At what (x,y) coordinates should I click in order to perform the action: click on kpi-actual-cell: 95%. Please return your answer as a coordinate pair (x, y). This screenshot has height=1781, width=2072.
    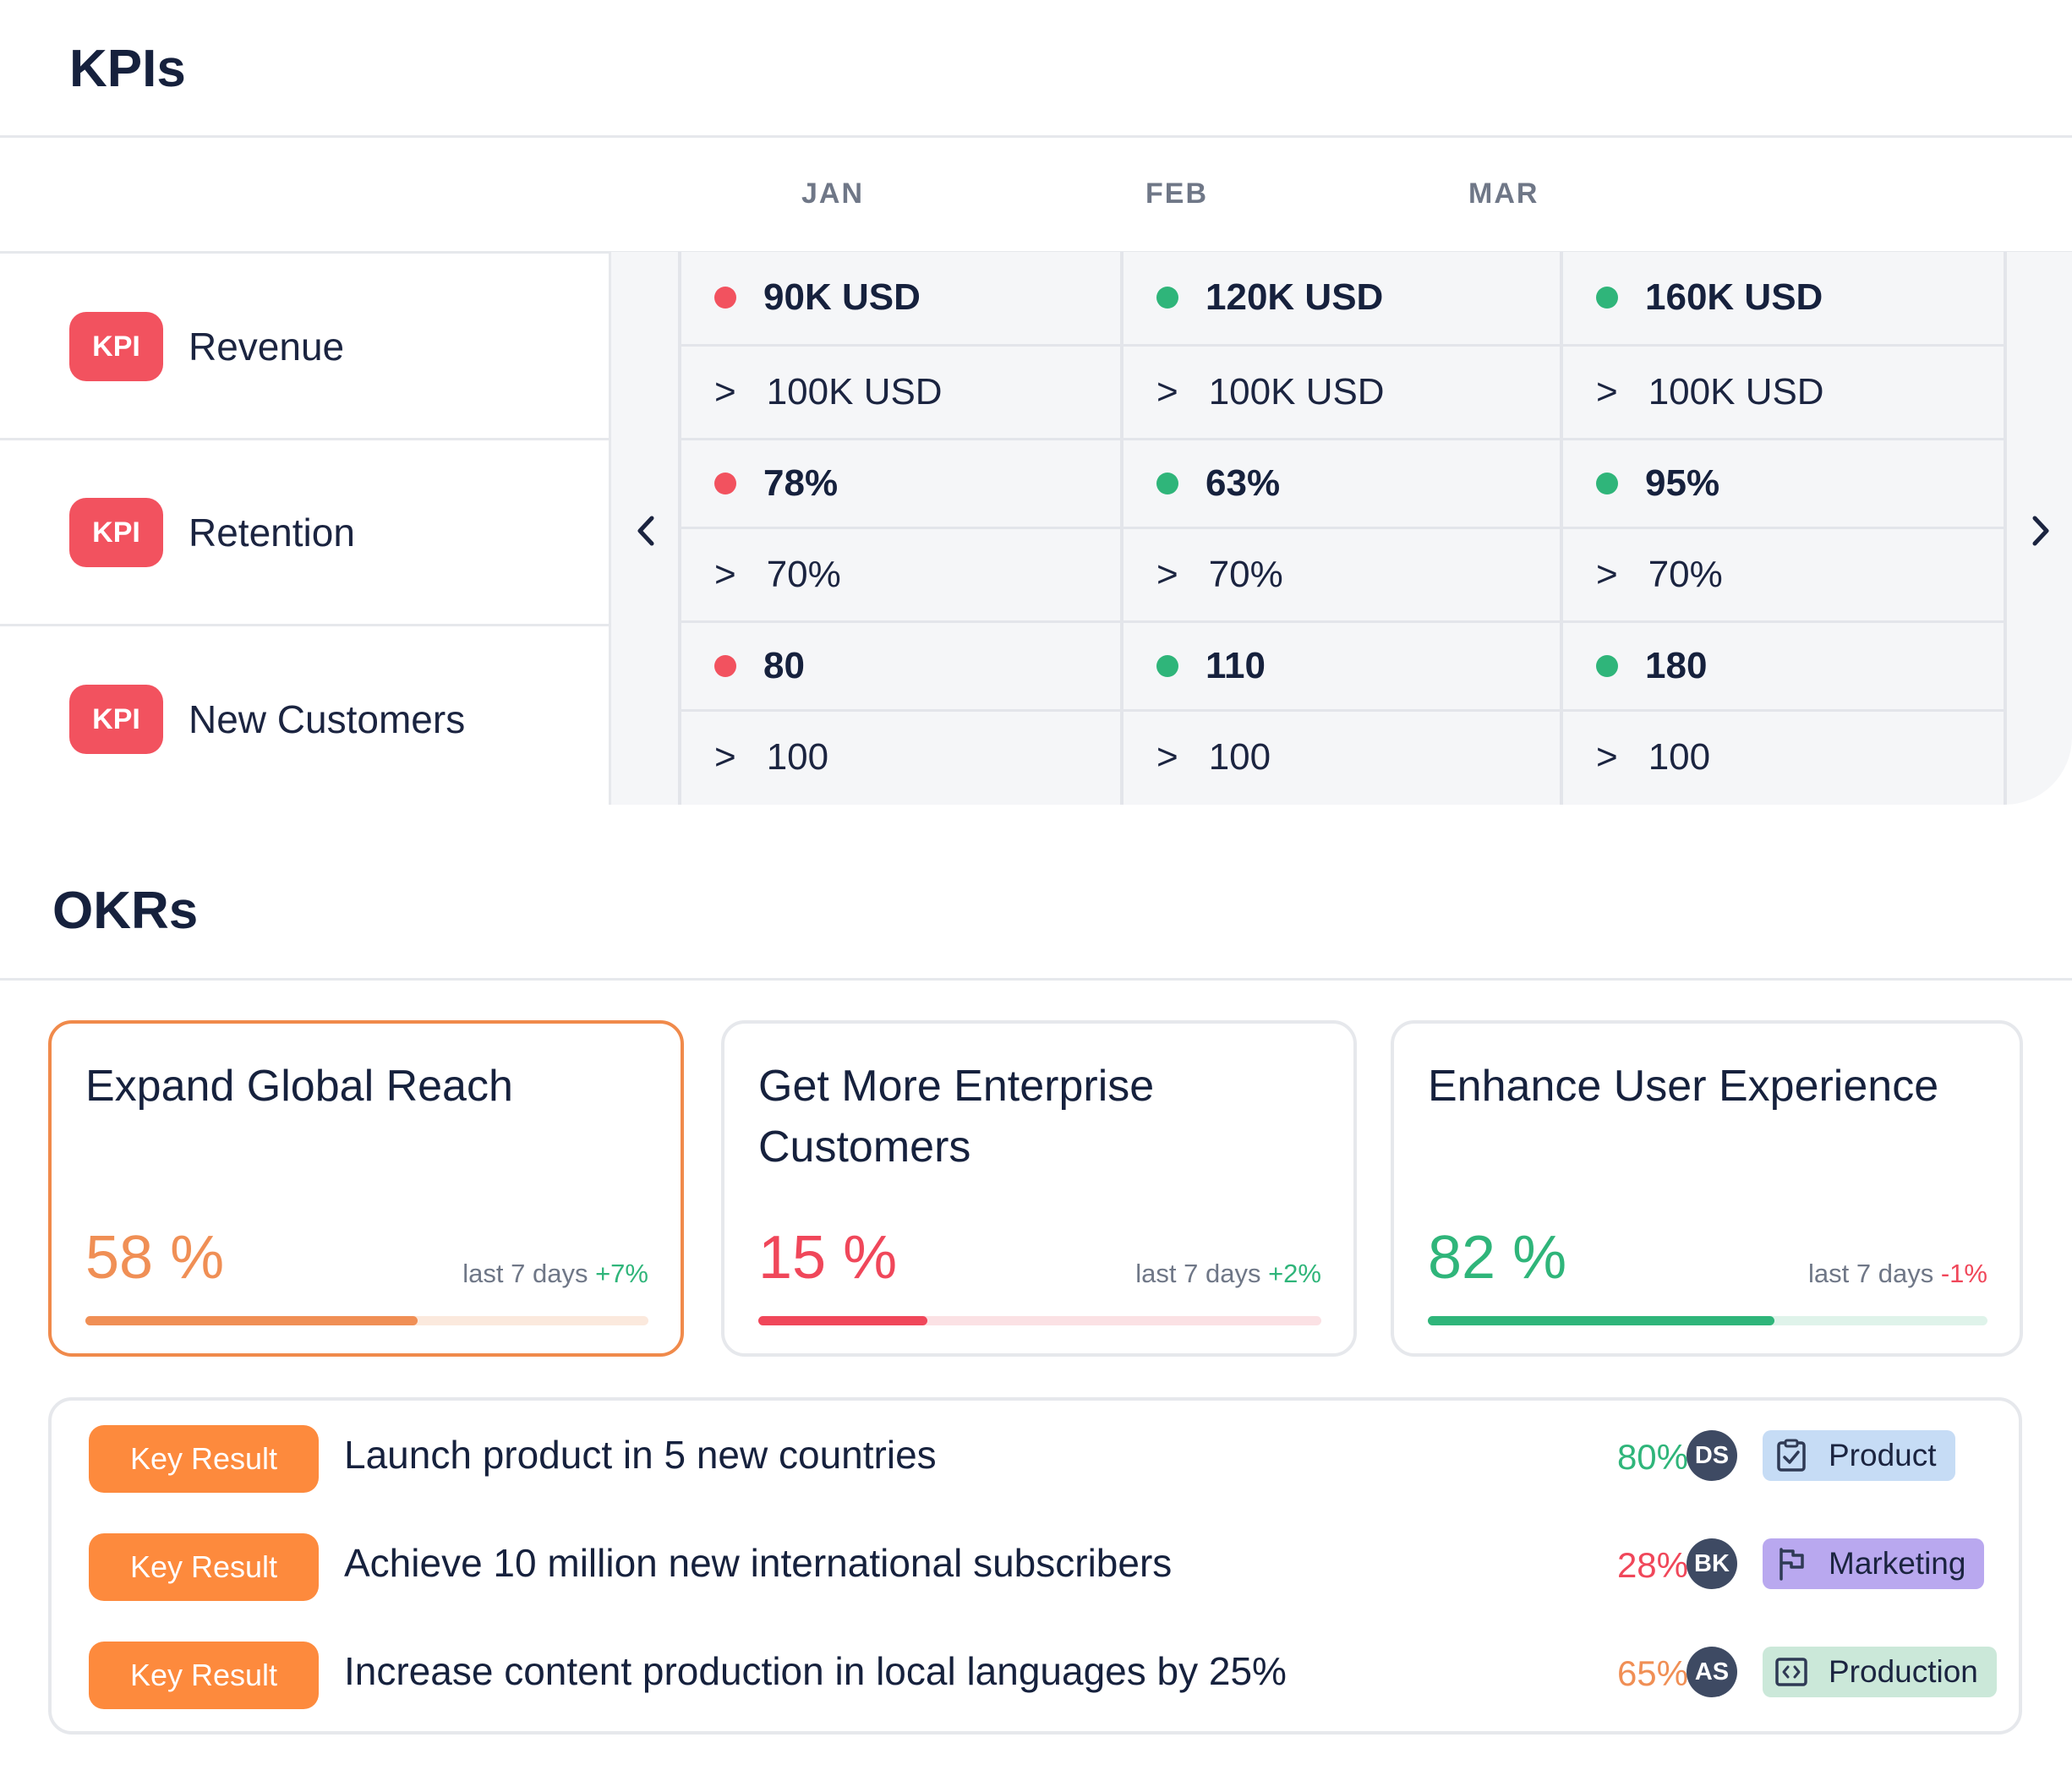
    Looking at the image, I should click on (1658, 484).